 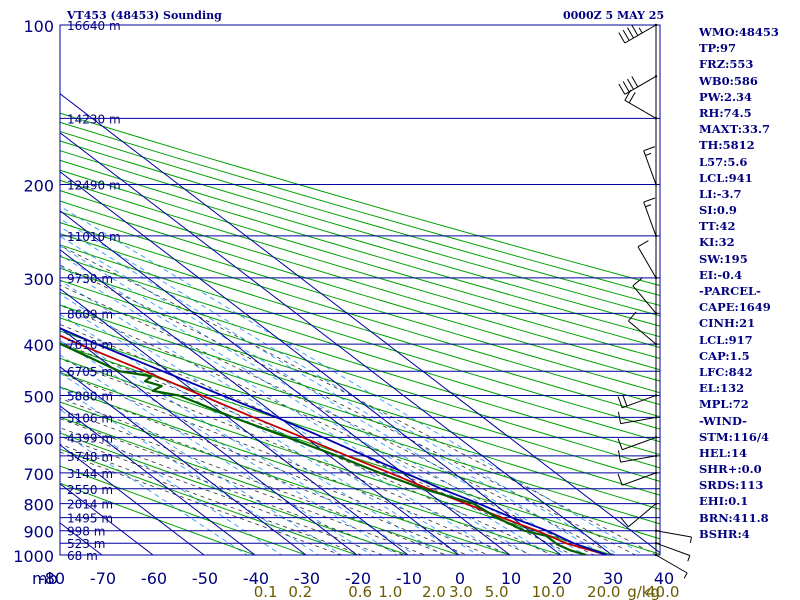 I want to click on pressure-tick-label: 1000, so click(x=33, y=556).